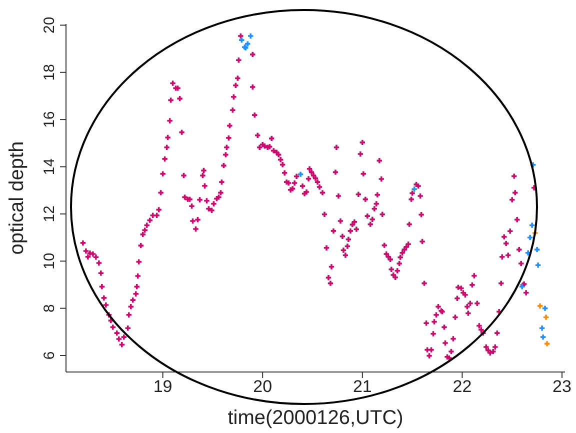 The width and height of the screenshot is (576, 433). I want to click on y-tick-label: 6, so click(49, 355).